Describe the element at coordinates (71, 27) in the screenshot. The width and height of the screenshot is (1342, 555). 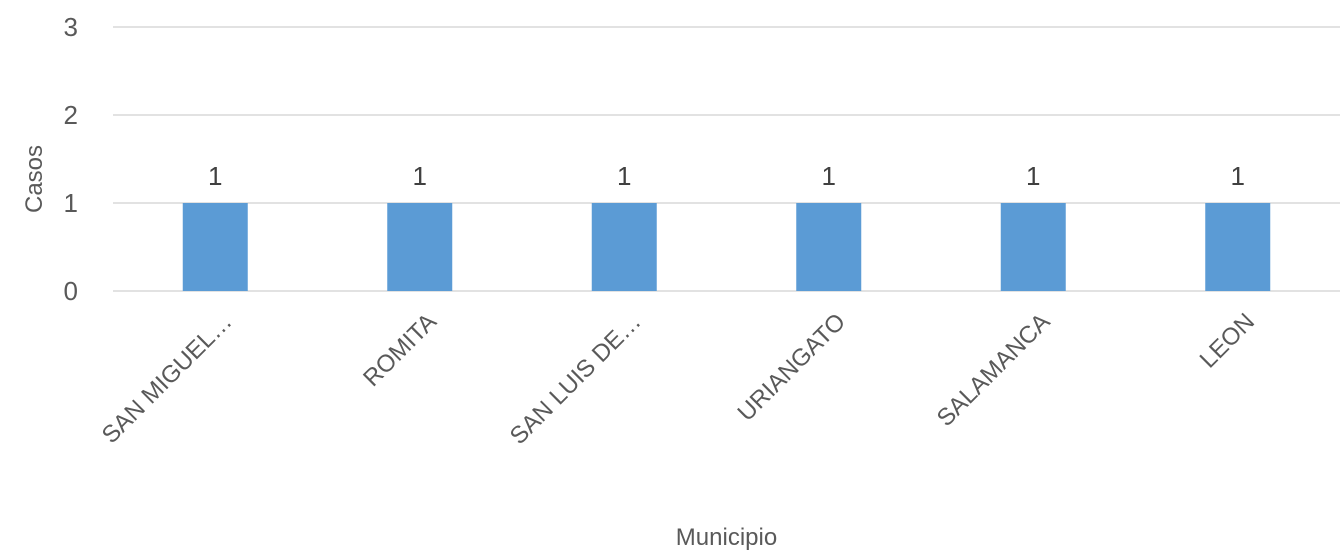
I see `y-tick-label: 3` at that location.